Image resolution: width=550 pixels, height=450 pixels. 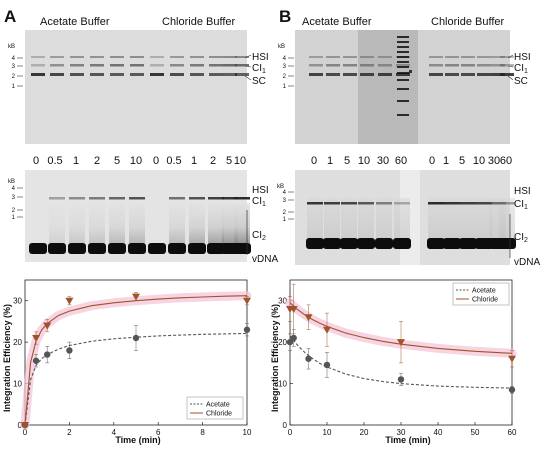 I want to click on chart-a-xtick-4: 4, so click(x=114, y=432).